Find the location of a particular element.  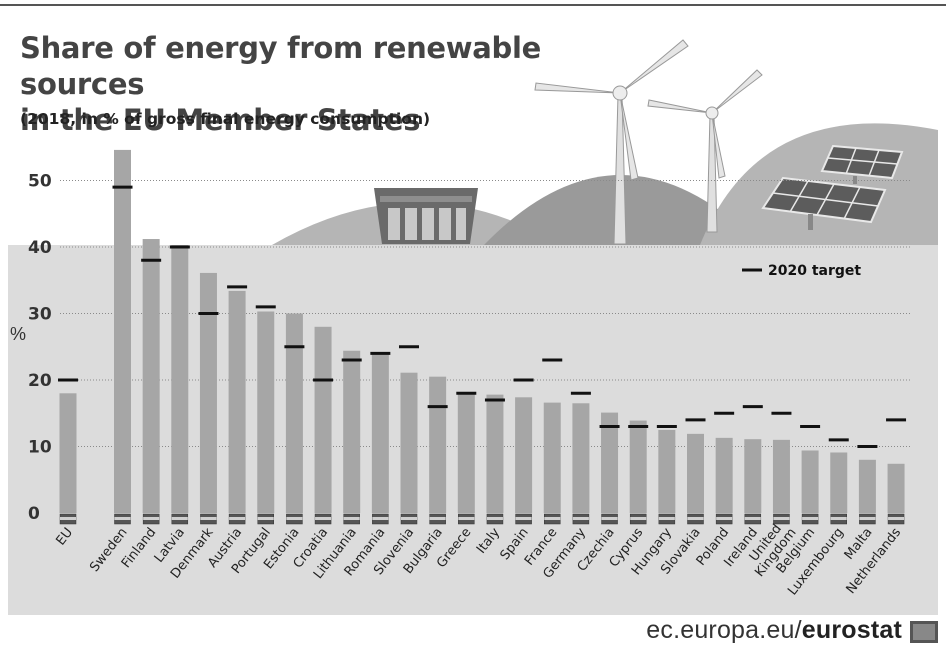

y-tick-label: 0 is located at coordinates (34, 514).